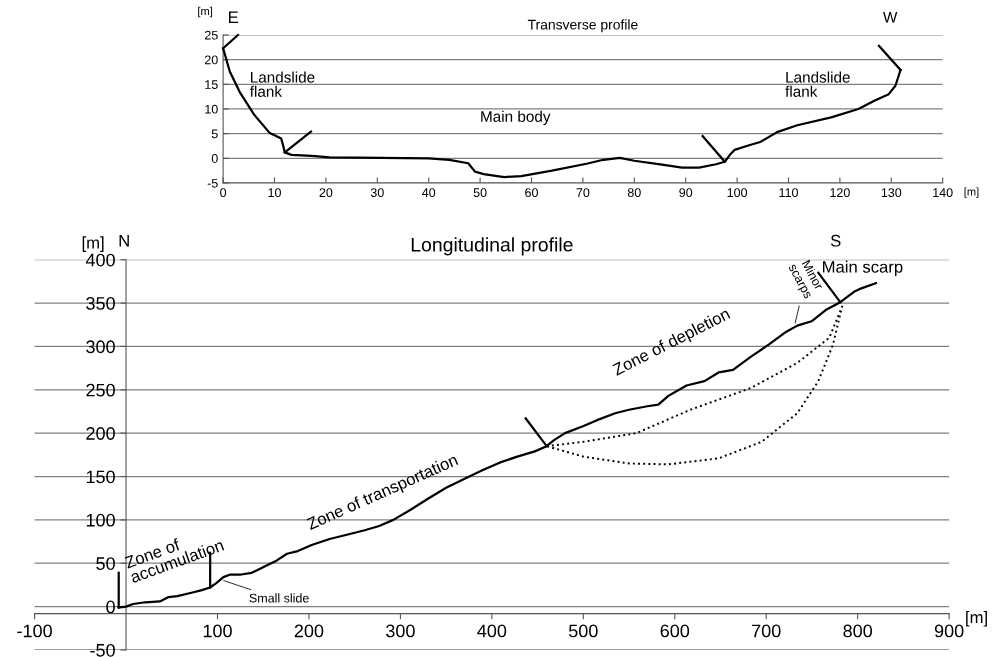  Describe the element at coordinates (840, 193) in the screenshot. I see `x-tick-label: 120` at that location.